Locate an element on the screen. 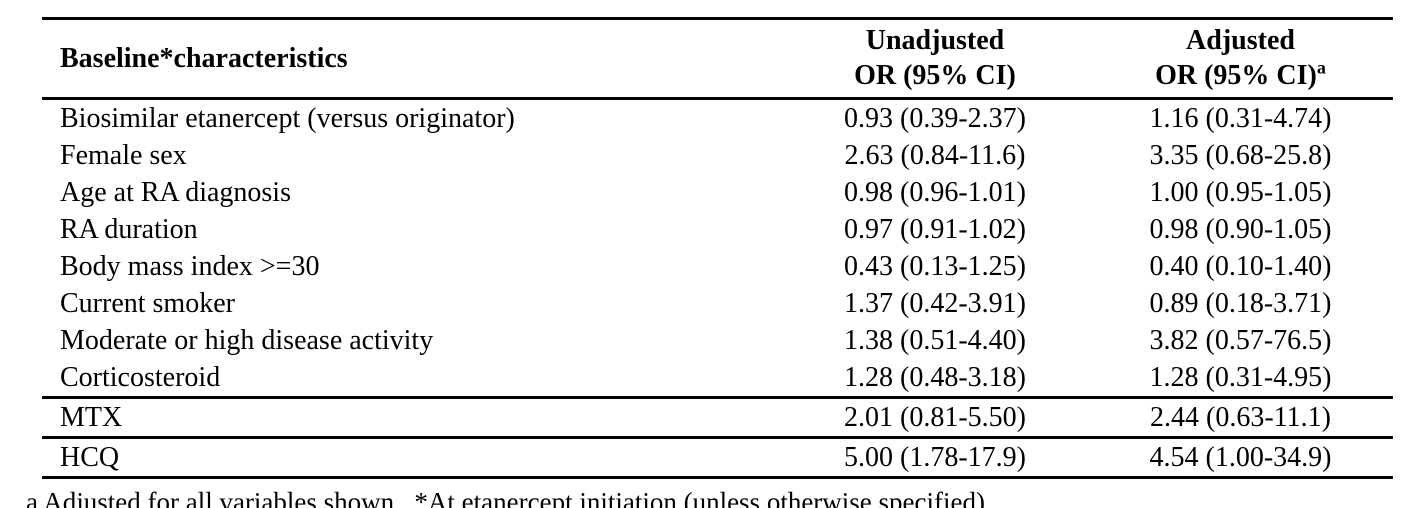  adjusted-value-cell: 4.54 (1.00-34.9) is located at coordinates (1240, 458).